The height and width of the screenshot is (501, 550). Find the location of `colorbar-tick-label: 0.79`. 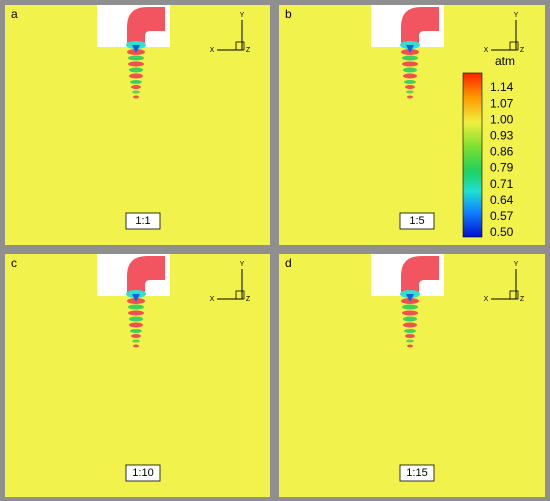

colorbar-tick-label: 0.79 is located at coordinates (502, 168).